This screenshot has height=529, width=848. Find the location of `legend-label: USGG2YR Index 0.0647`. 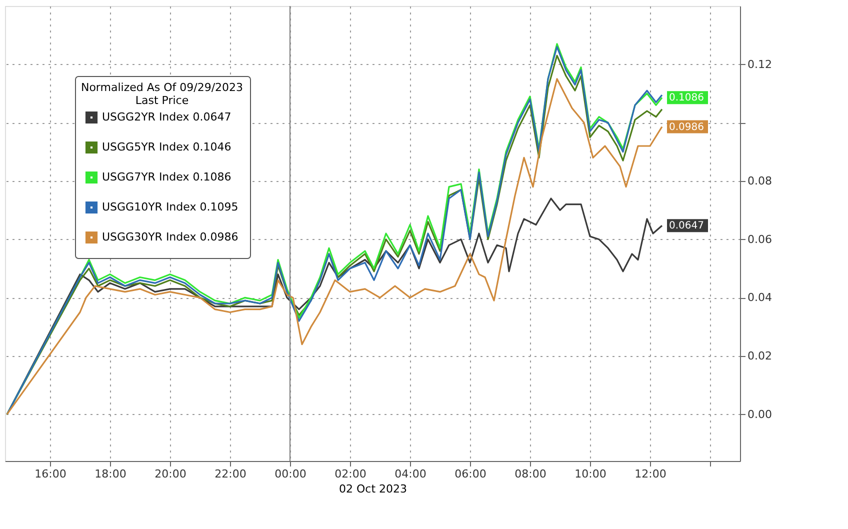

legend-label: USGG2YR Index 0.0647 is located at coordinates (167, 117).